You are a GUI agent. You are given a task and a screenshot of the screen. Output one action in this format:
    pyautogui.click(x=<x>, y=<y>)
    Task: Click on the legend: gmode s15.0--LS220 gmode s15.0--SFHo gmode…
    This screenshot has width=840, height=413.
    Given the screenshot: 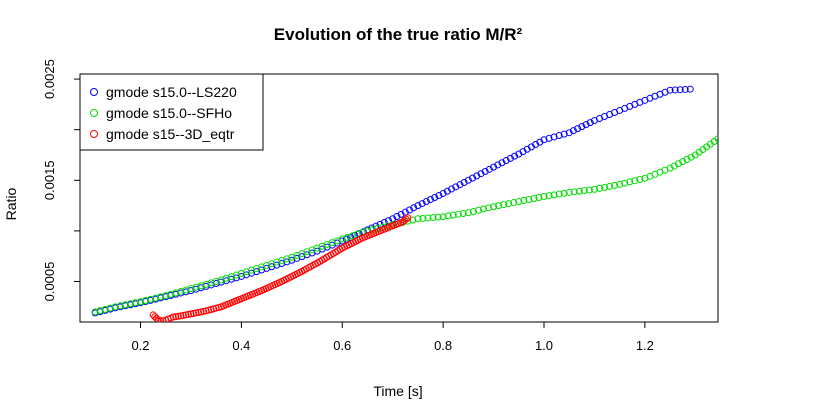 What is the action you would take?
    pyautogui.click(x=171, y=112)
    